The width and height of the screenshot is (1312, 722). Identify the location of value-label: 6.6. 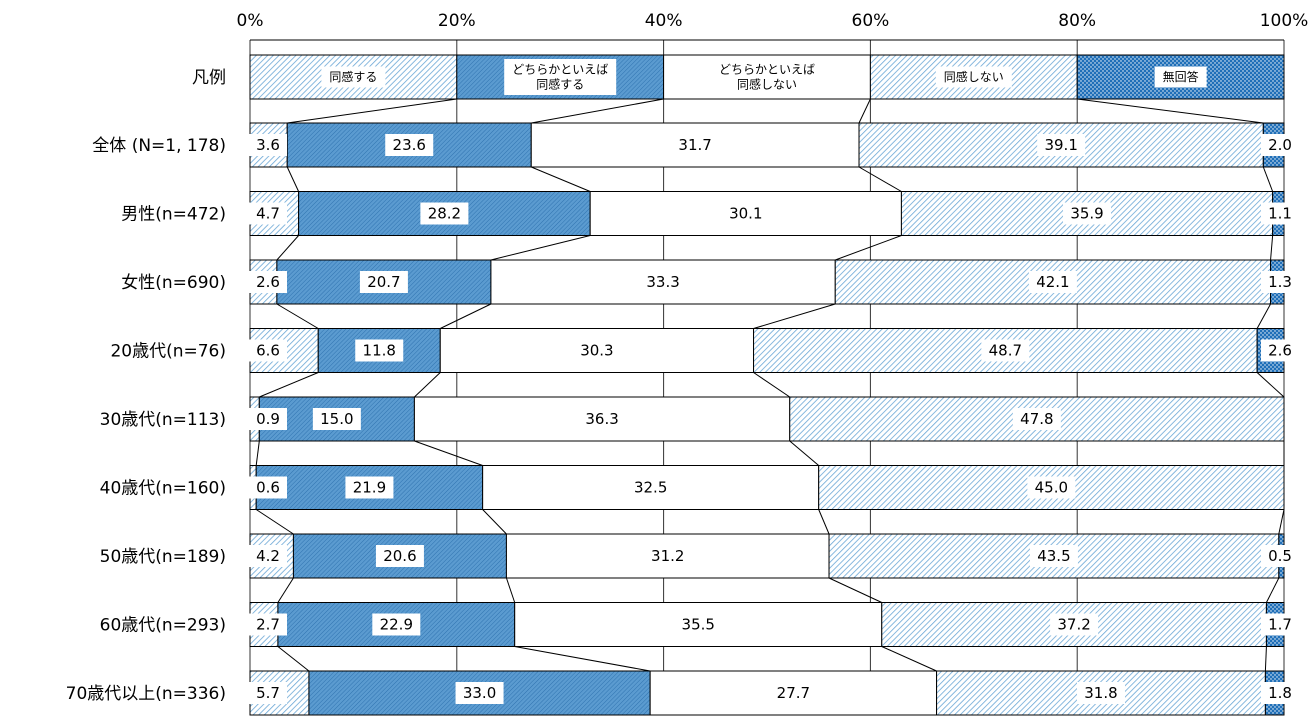
(268, 351).